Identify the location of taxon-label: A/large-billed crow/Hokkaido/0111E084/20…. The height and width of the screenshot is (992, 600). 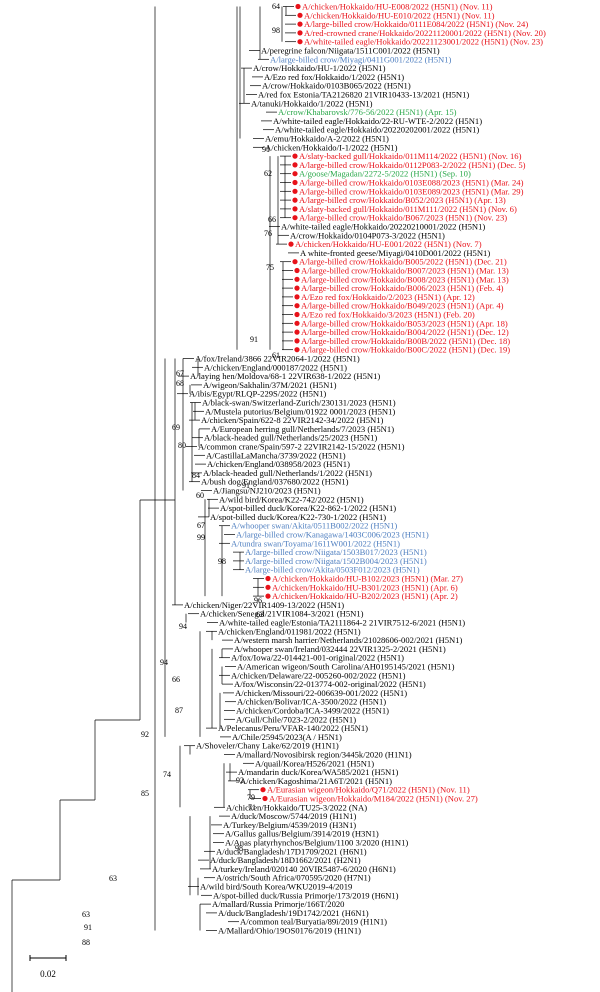
(416, 24).